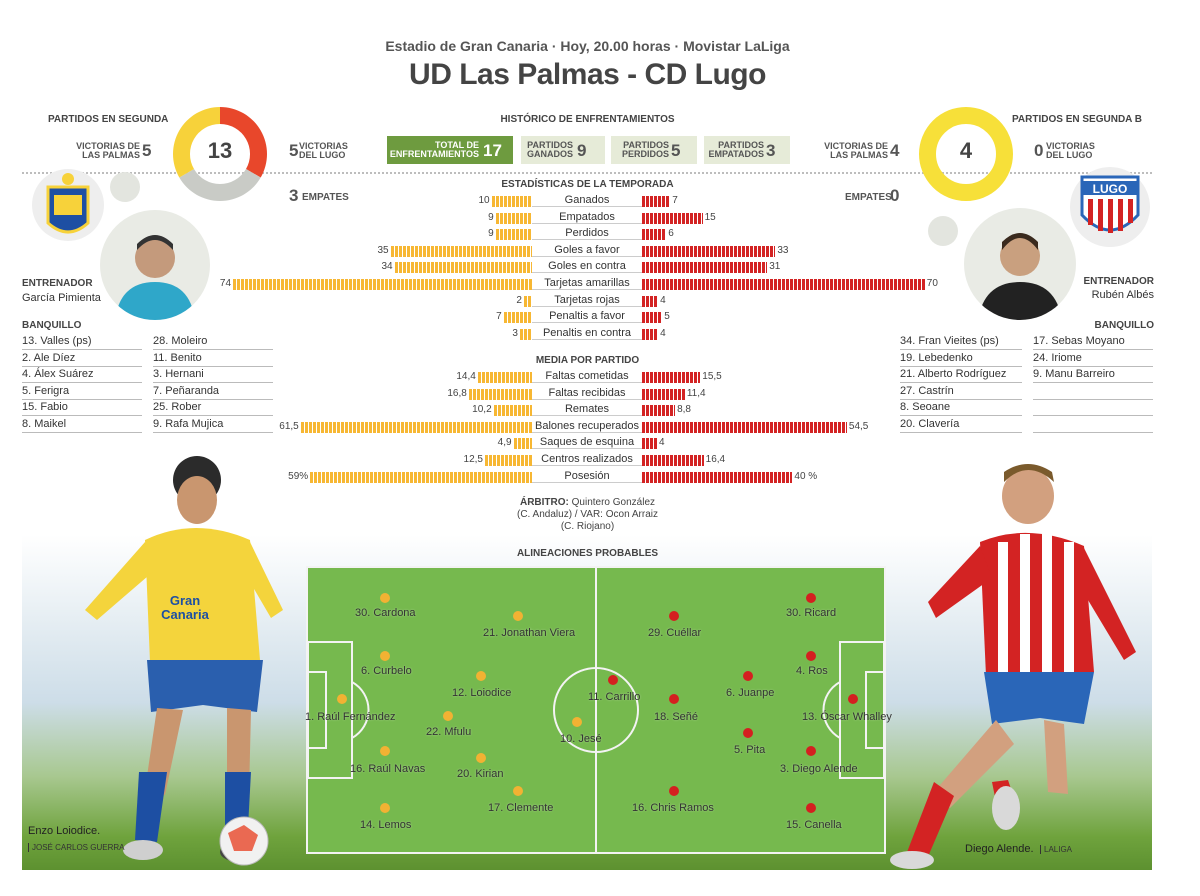 This screenshot has width=1200, height=896. I want to click on home-value: 35, so click(383, 250).